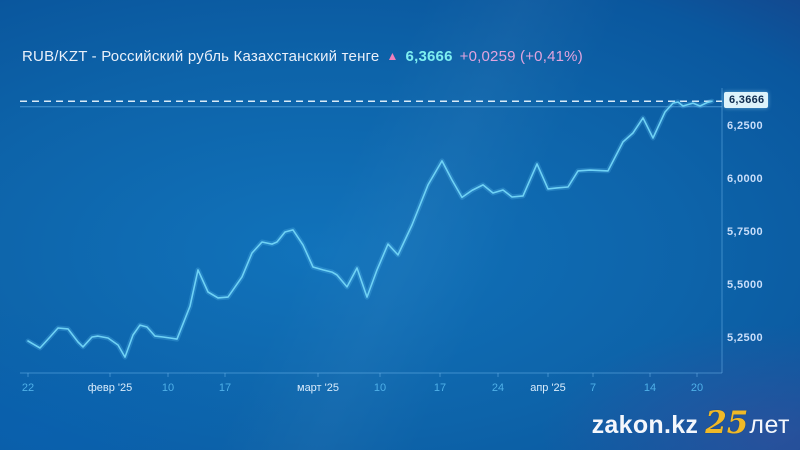 This screenshot has height=450, width=800. I want to click on y-axis-label: 5,2500, so click(745, 338).